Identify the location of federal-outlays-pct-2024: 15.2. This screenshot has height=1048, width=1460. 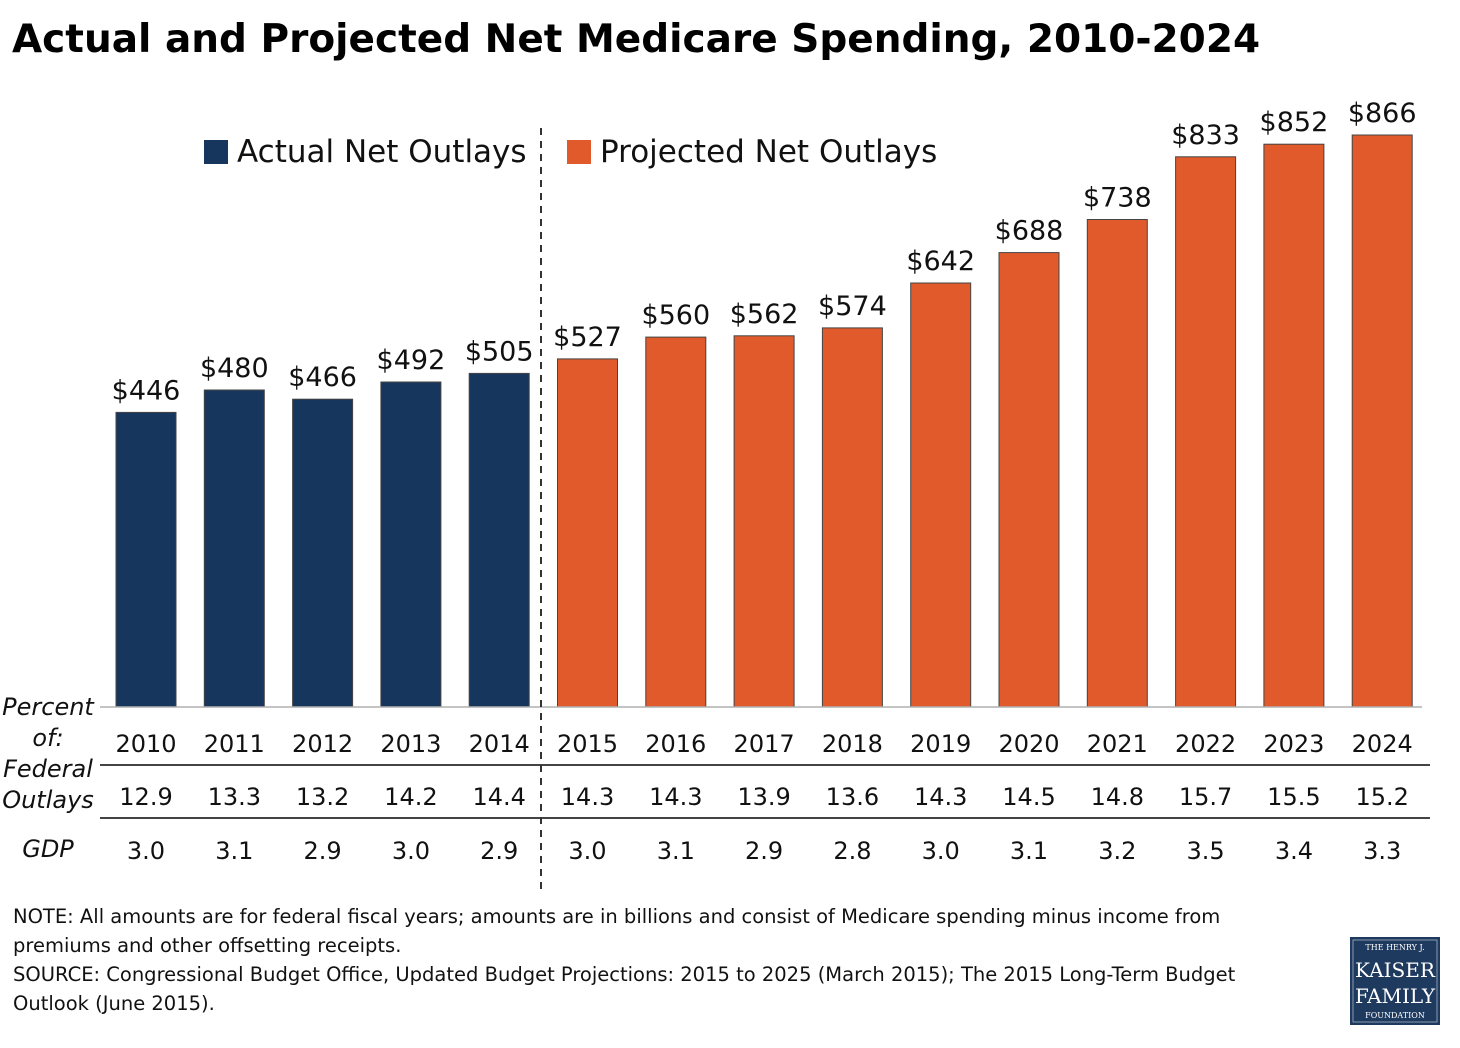
(1381, 797).